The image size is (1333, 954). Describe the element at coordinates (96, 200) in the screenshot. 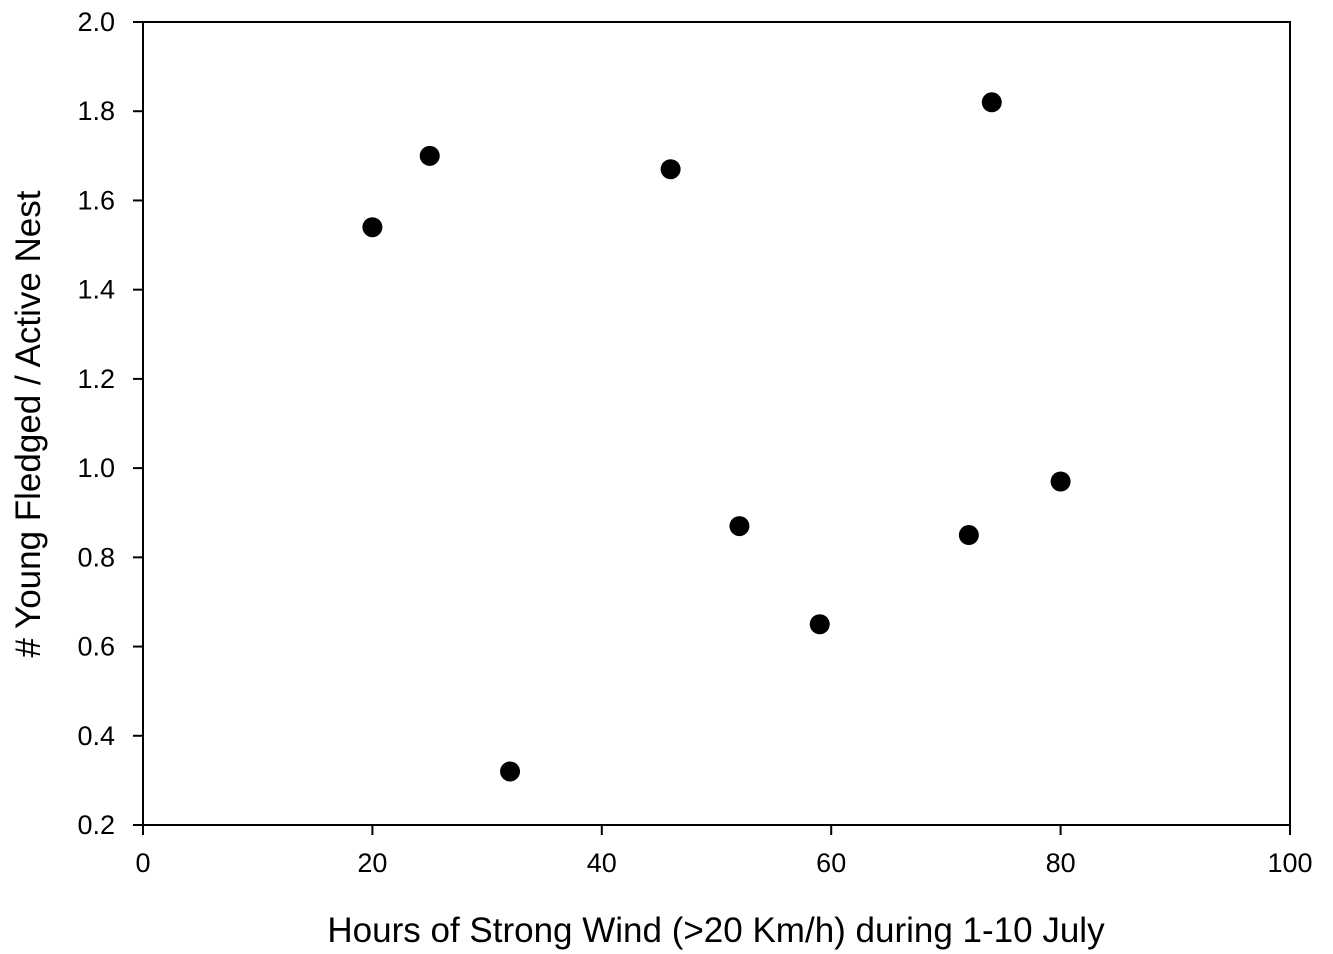

I see `y-tick-label: 1.6` at that location.